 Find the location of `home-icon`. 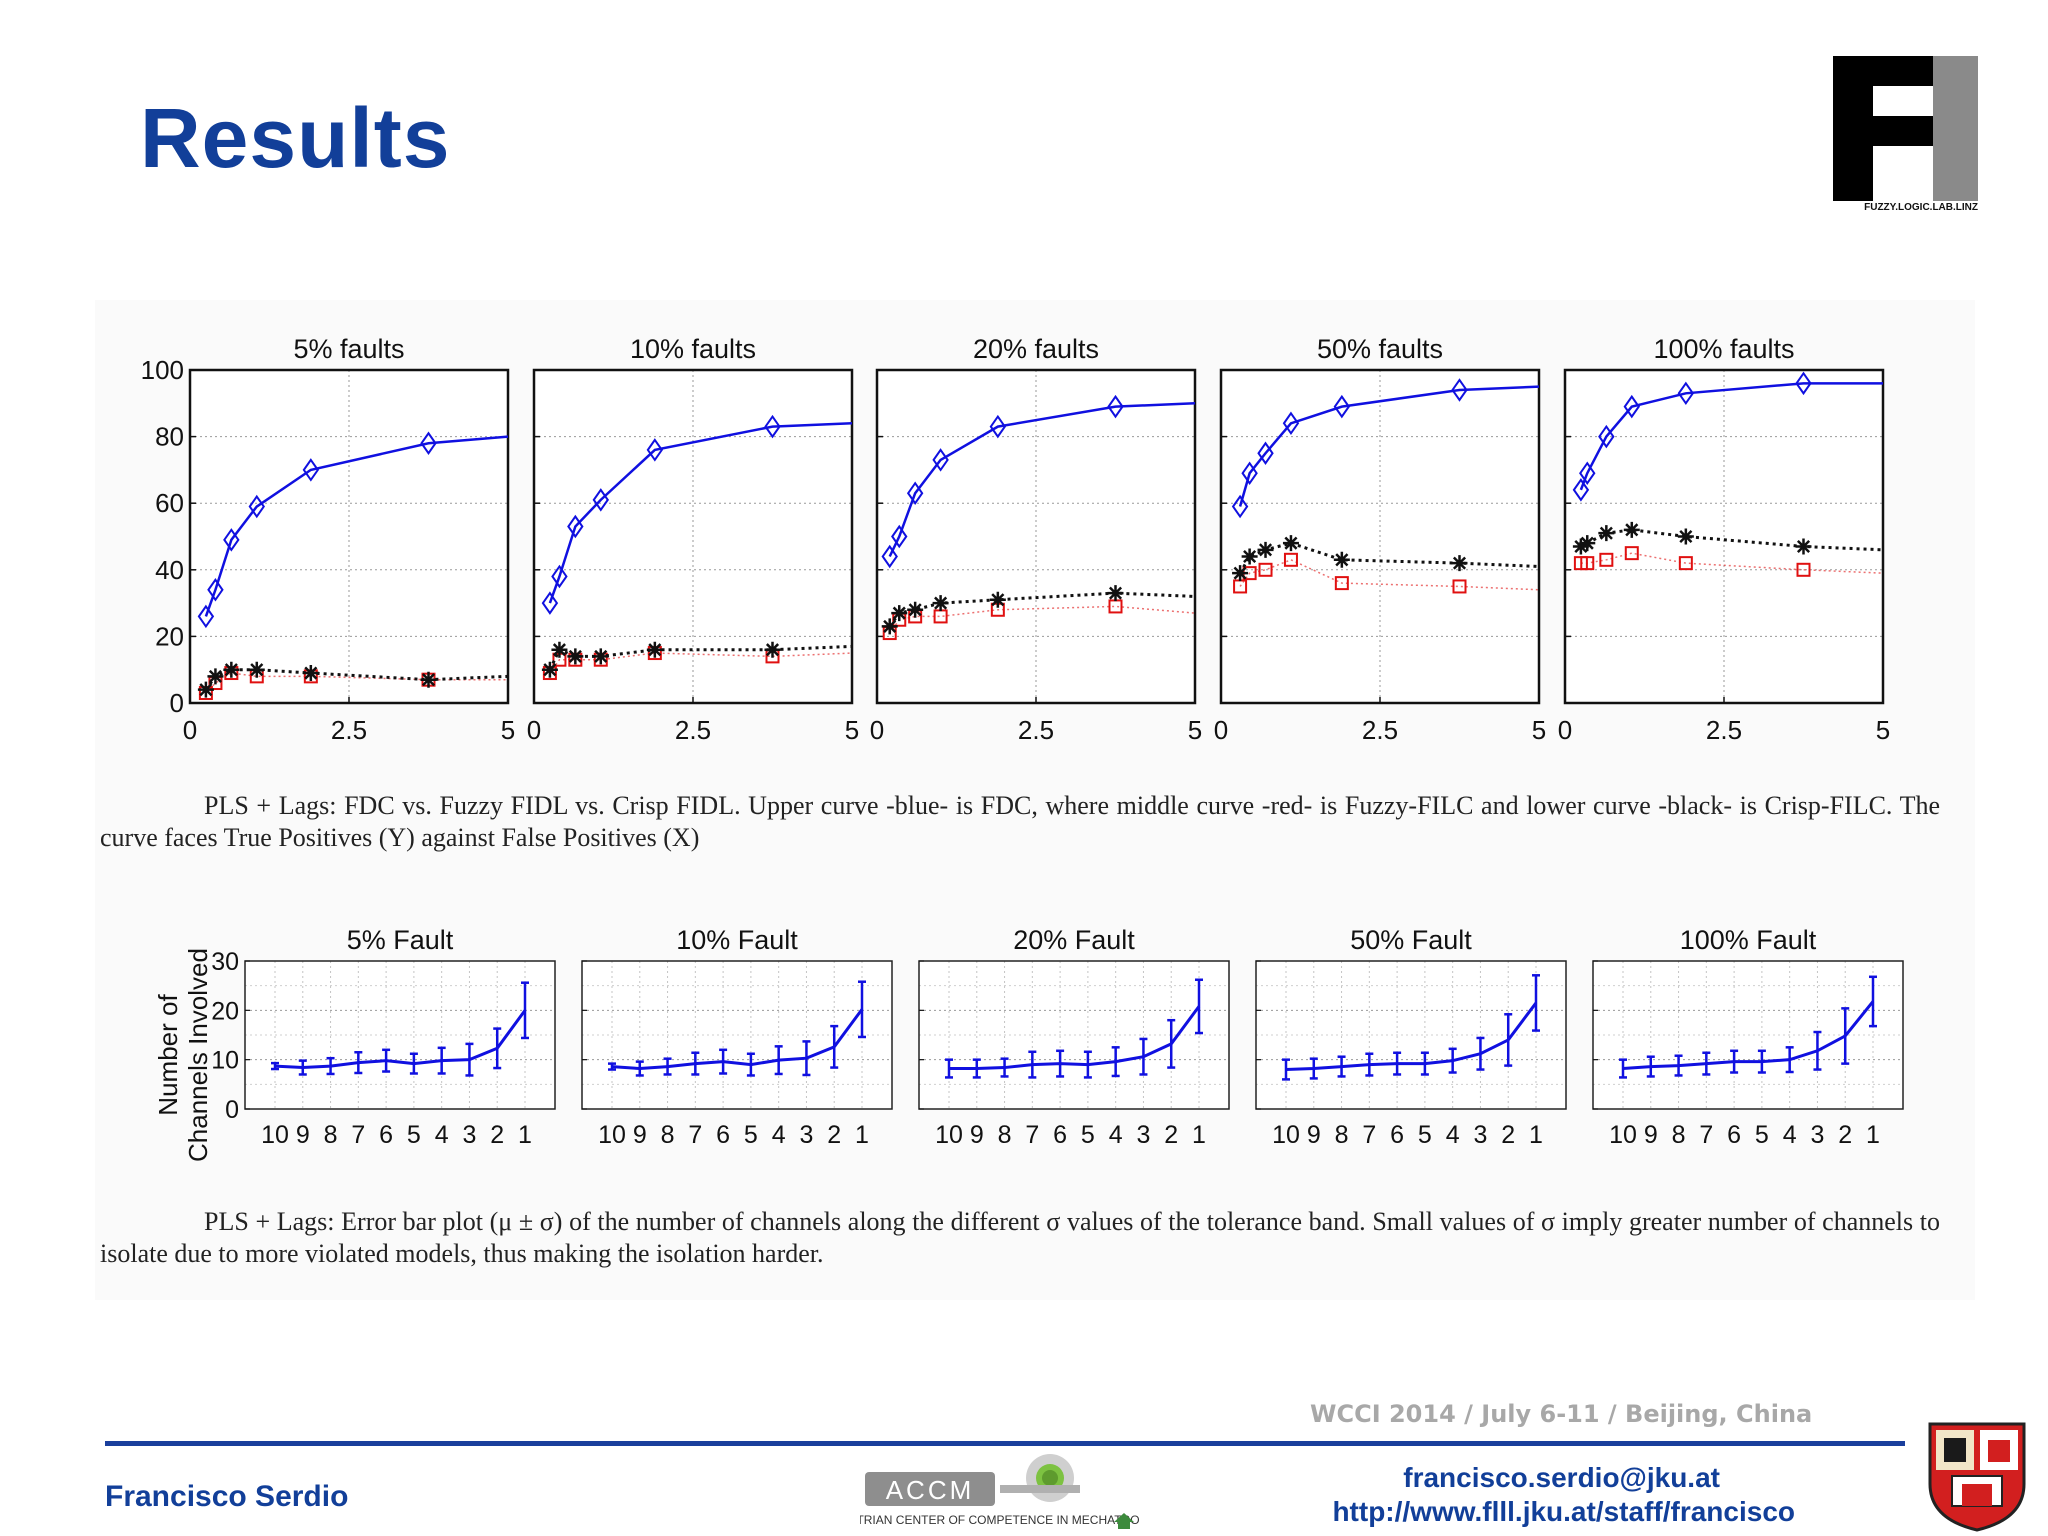

home-icon is located at coordinates (1124, 1521).